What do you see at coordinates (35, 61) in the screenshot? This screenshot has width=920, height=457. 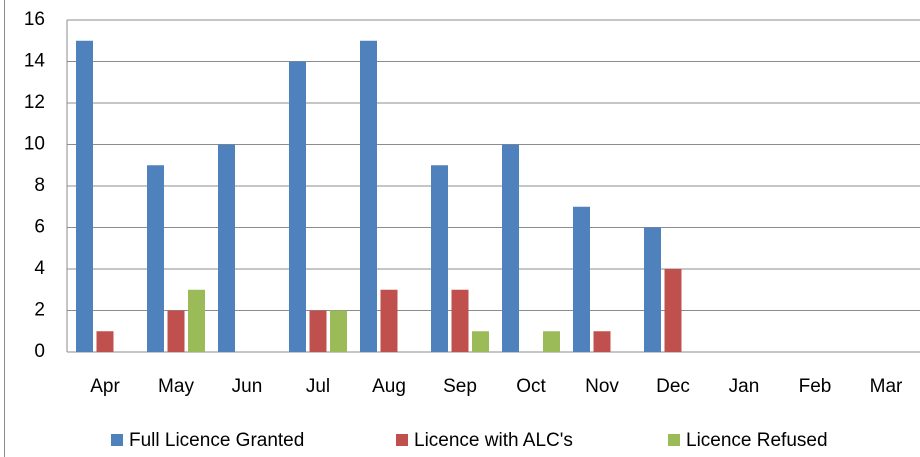 I see `y-tick-label: 14` at bounding box center [35, 61].